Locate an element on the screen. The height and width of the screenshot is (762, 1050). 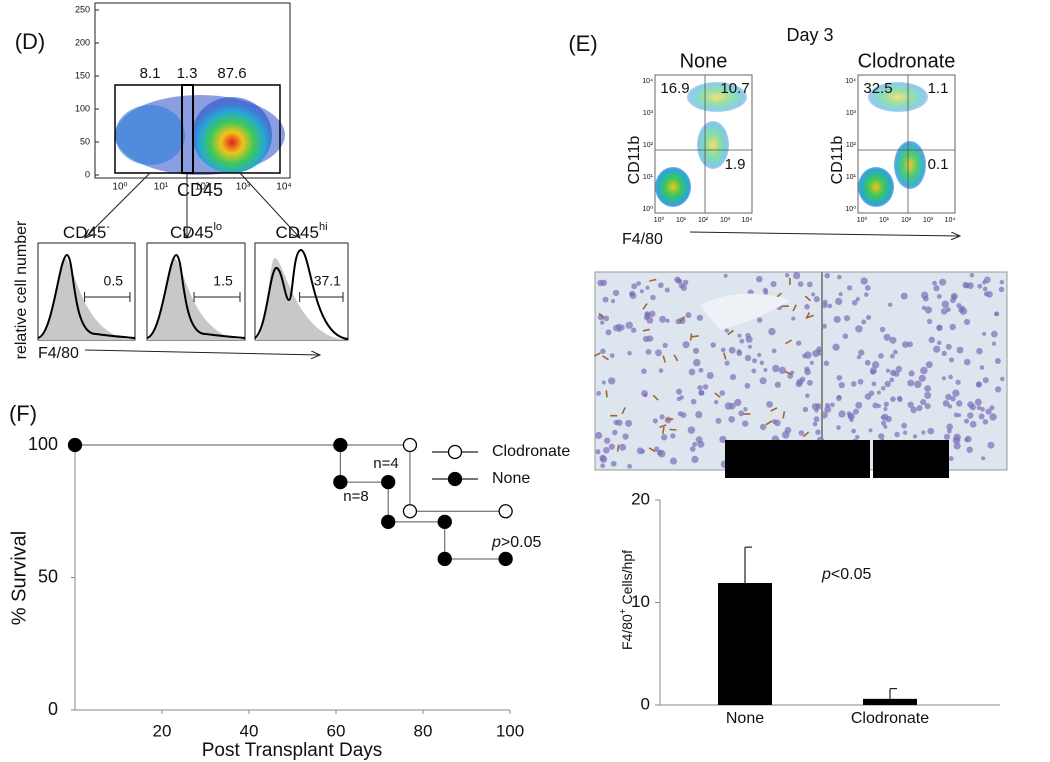
line is located at coordinates (202, 352).